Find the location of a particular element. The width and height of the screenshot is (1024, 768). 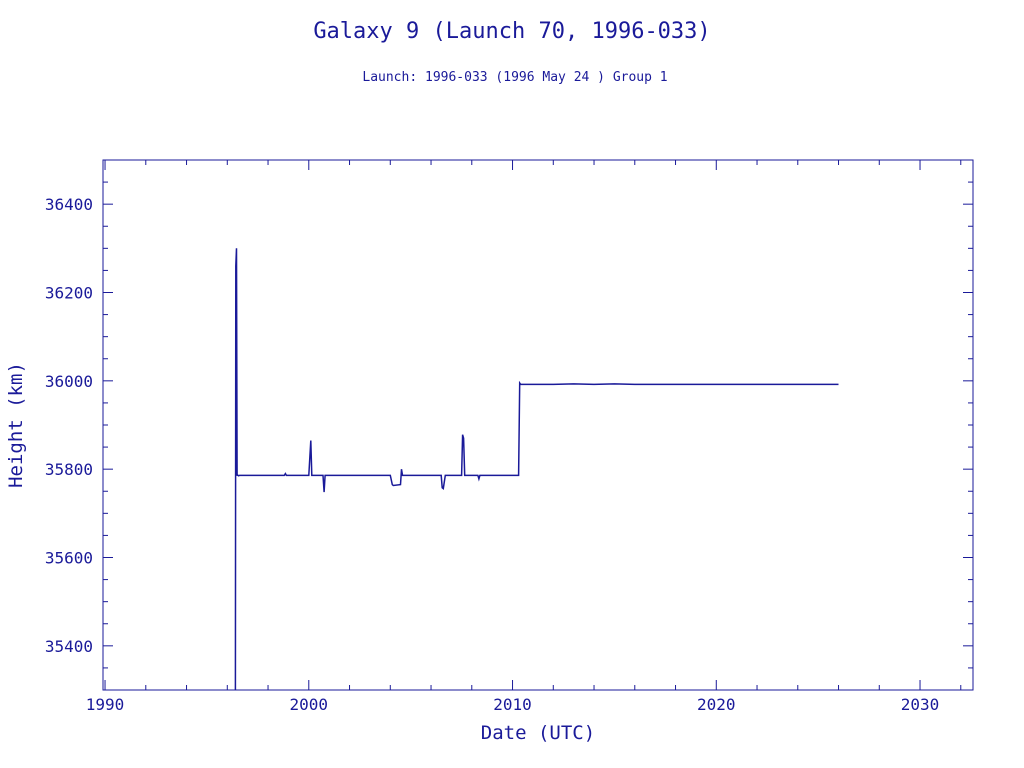

x-tick-label: 2020 is located at coordinates (716, 704).